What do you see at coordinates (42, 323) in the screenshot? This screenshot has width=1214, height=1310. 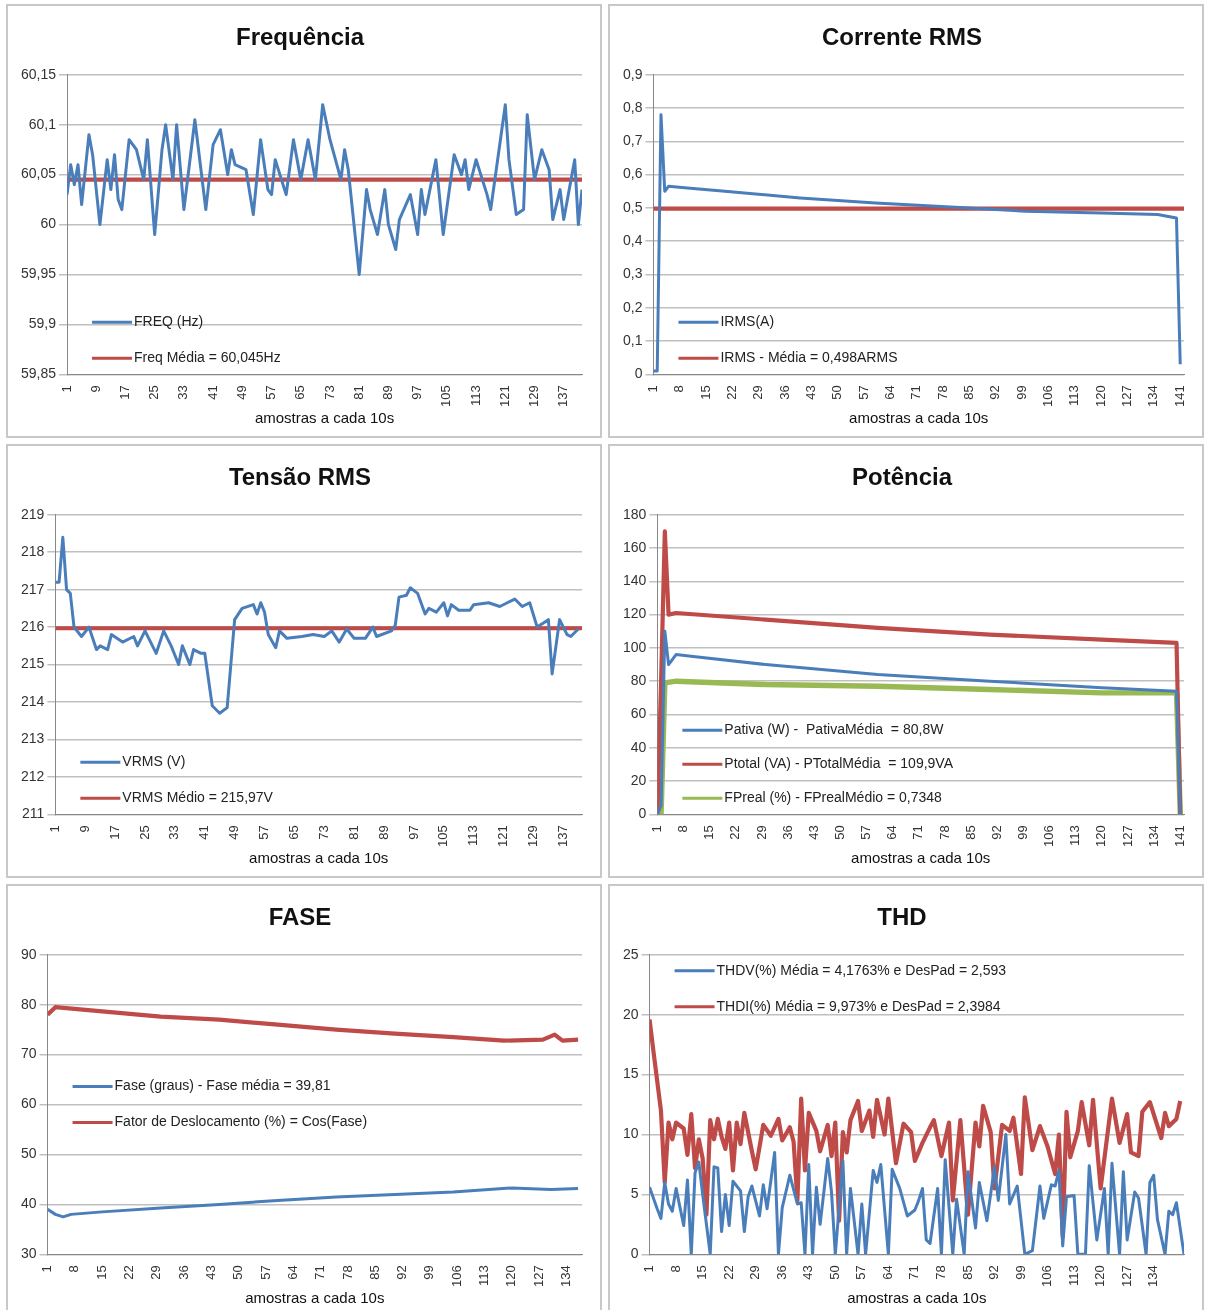 I see `y-tick-label: 59,9` at bounding box center [42, 323].